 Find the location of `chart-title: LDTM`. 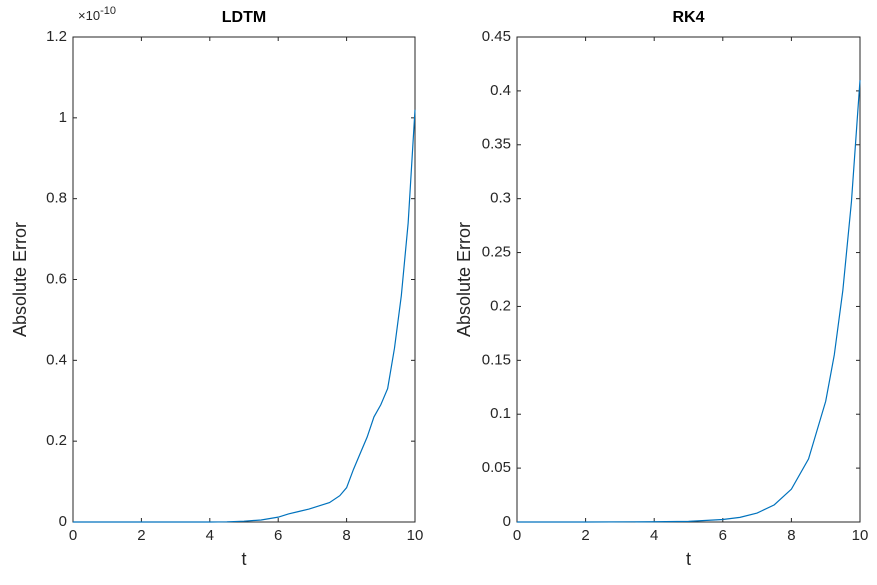

chart-title: LDTM is located at coordinates (244, 17).